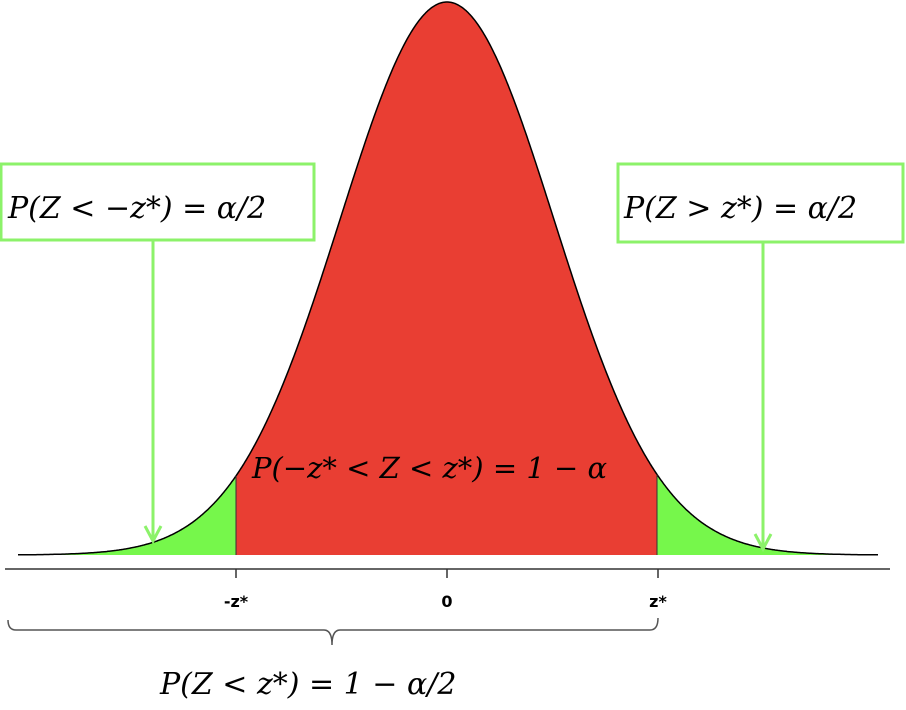 The height and width of the screenshot is (710, 906). What do you see at coordinates (153, 535) in the screenshot?
I see `left-arrow-head` at bounding box center [153, 535].